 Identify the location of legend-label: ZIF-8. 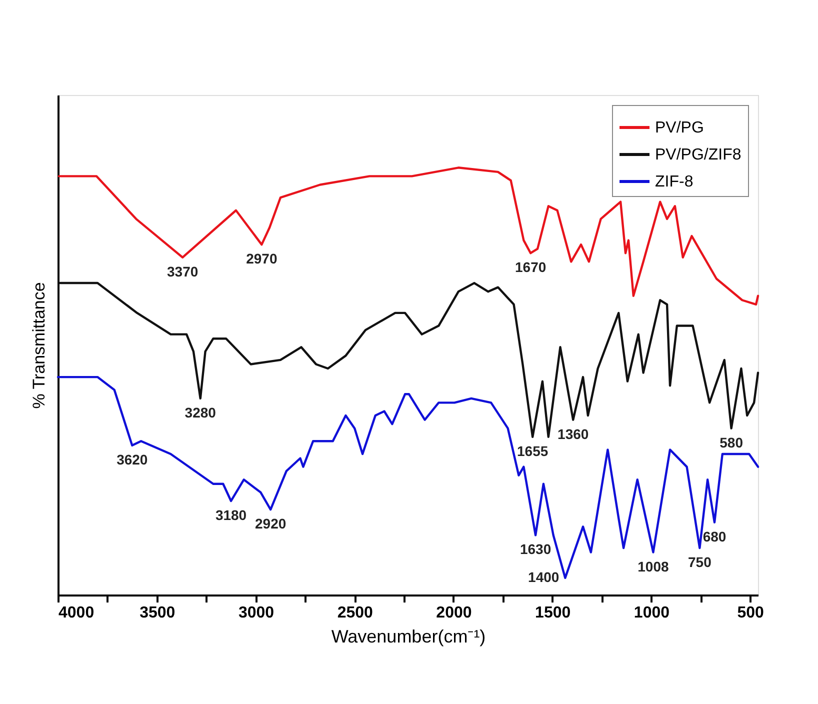
(674, 182).